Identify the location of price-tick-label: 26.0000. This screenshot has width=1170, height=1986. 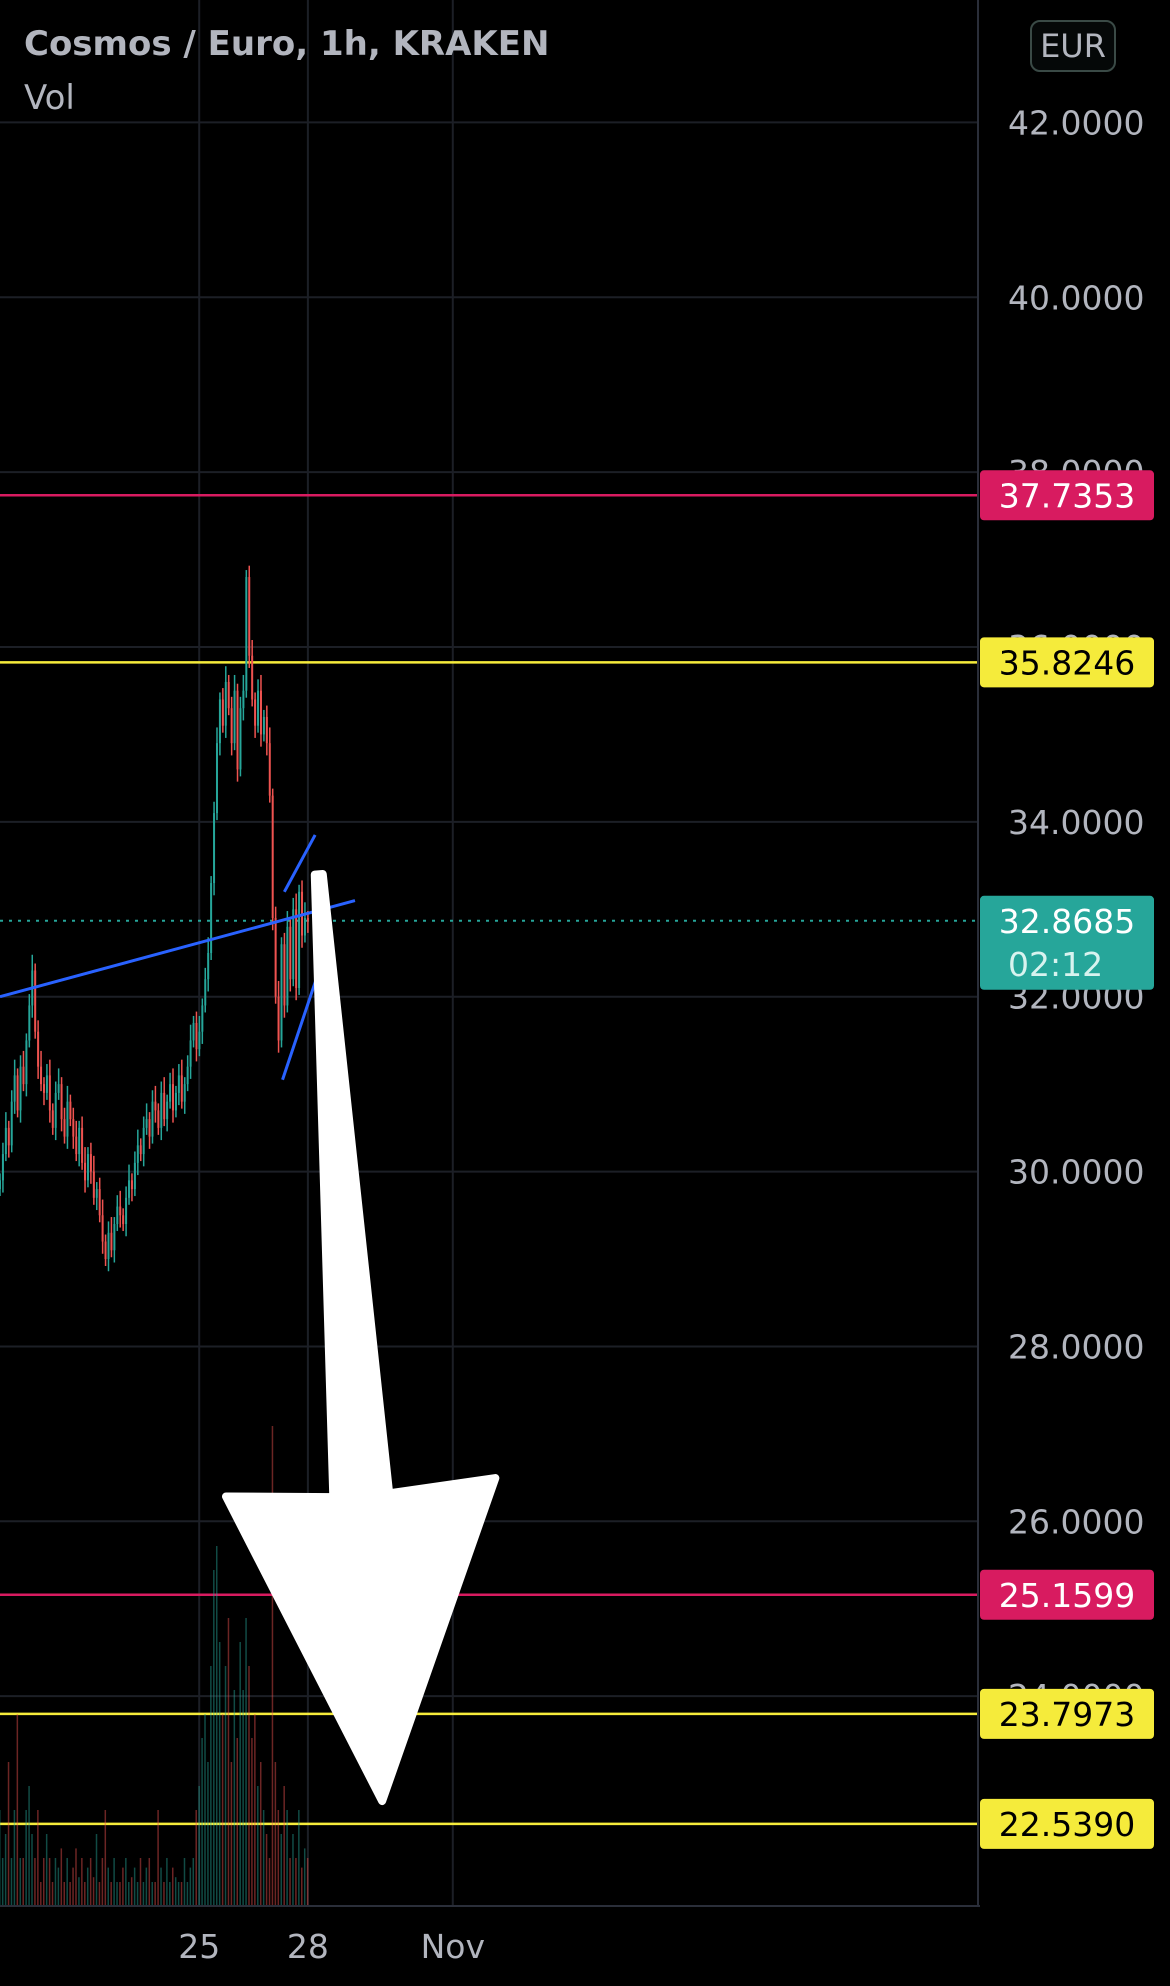
(1076, 1521).